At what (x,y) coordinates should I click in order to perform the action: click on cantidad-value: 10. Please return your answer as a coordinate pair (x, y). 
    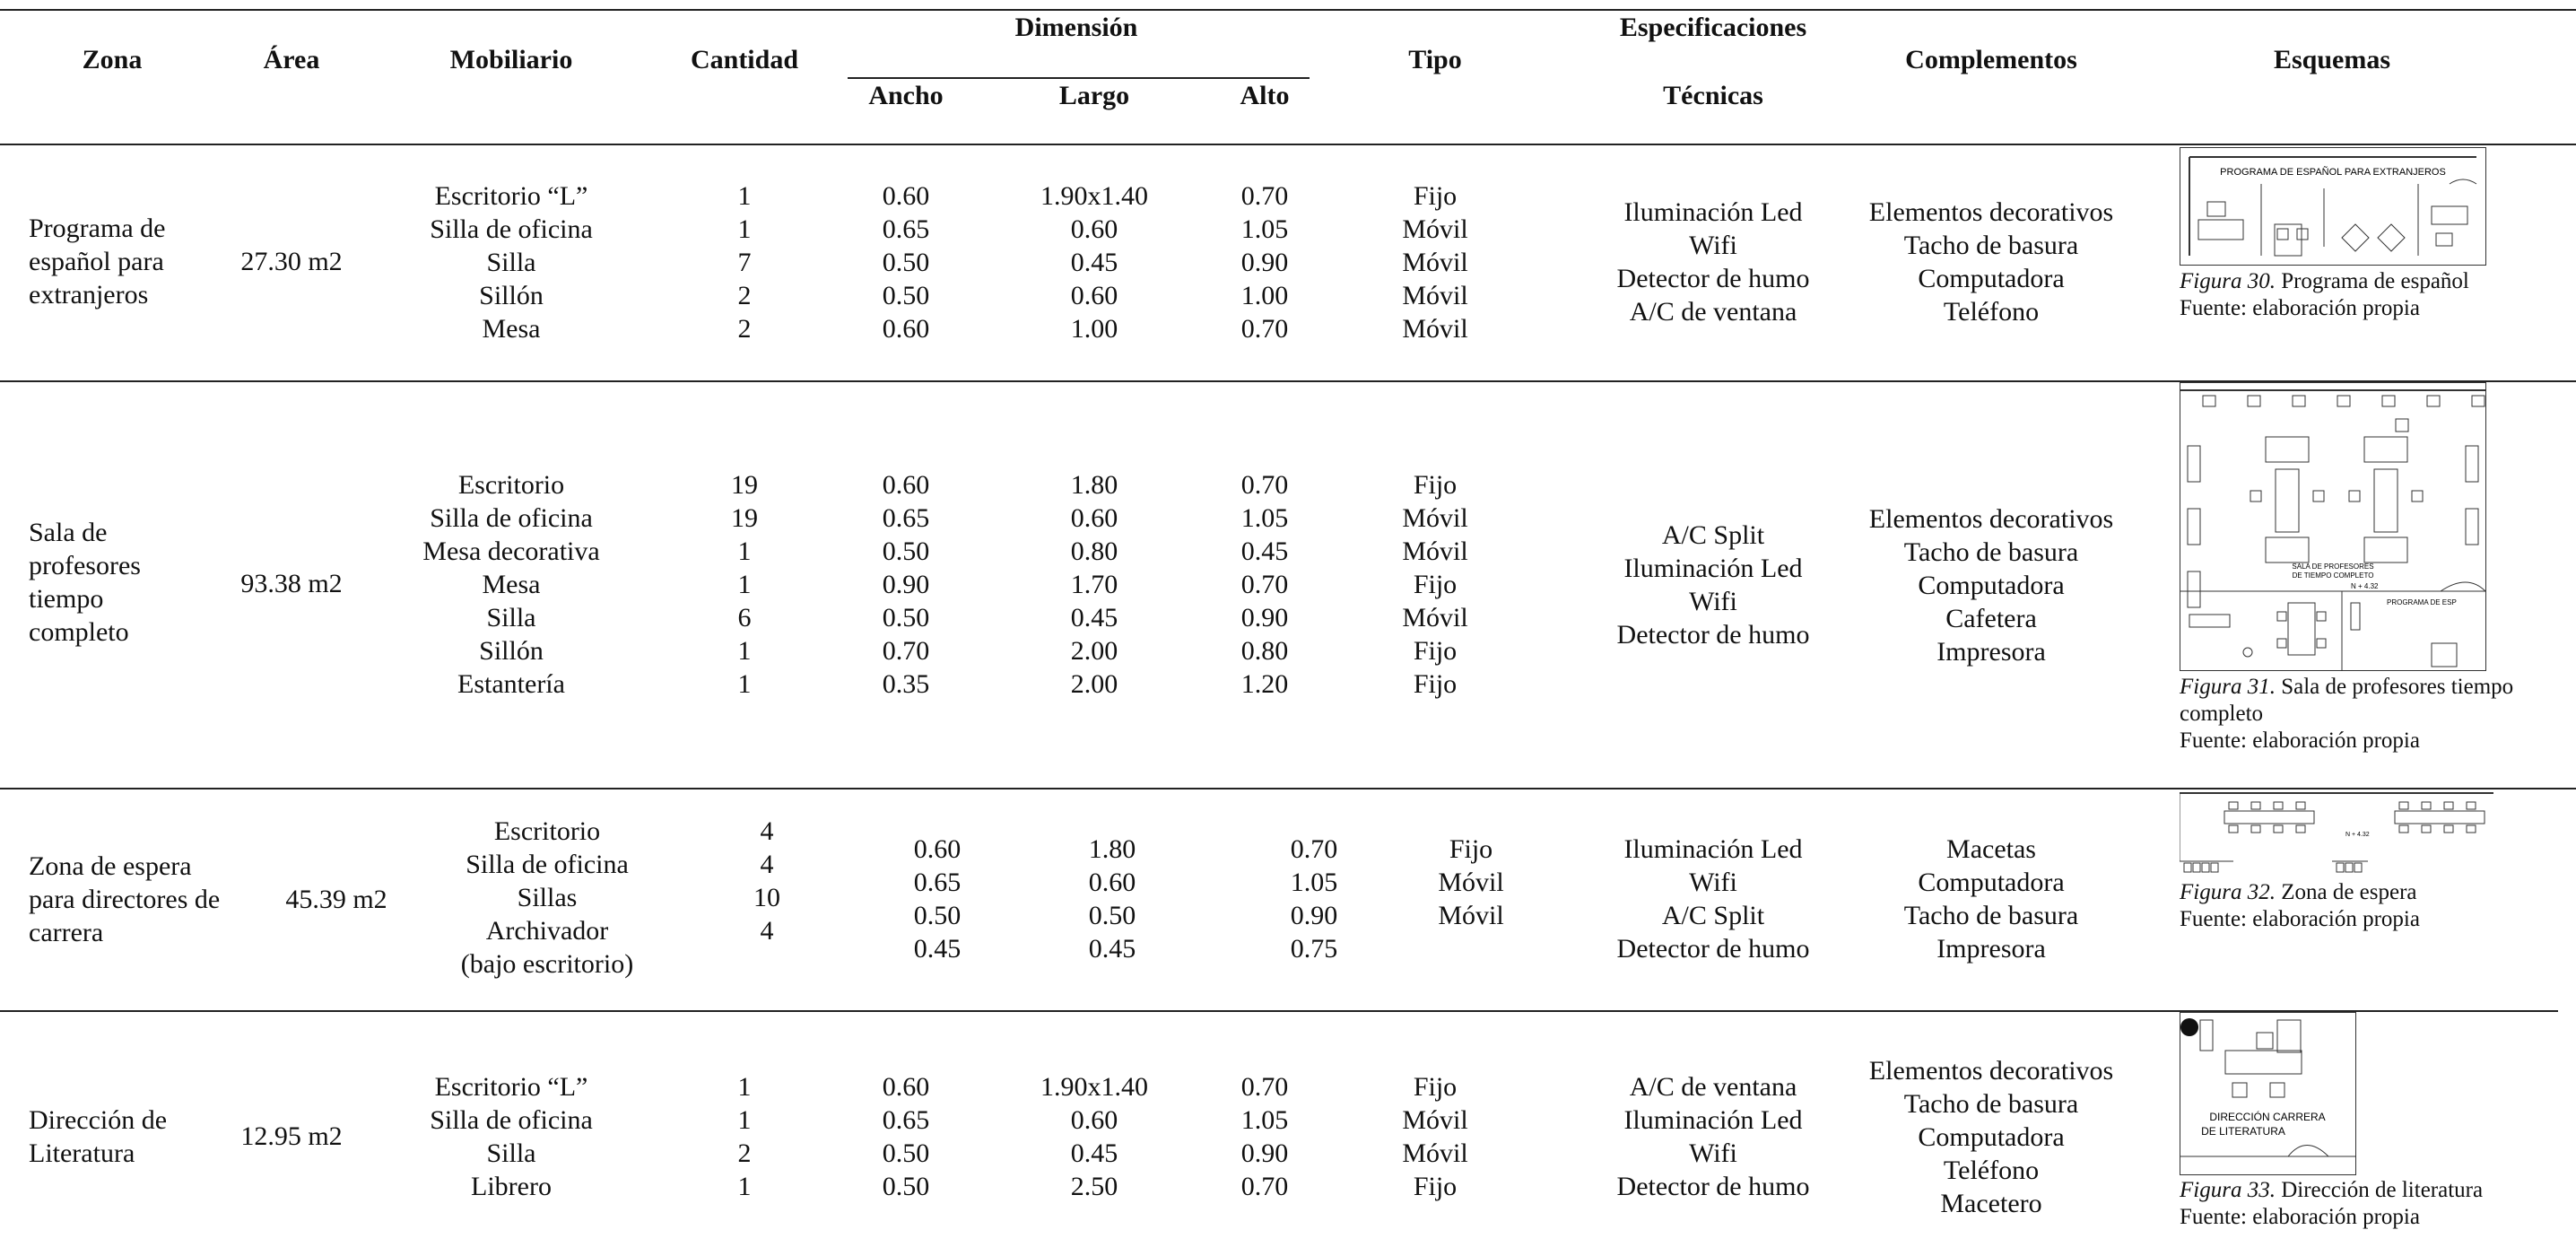
    Looking at the image, I should click on (766, 897).